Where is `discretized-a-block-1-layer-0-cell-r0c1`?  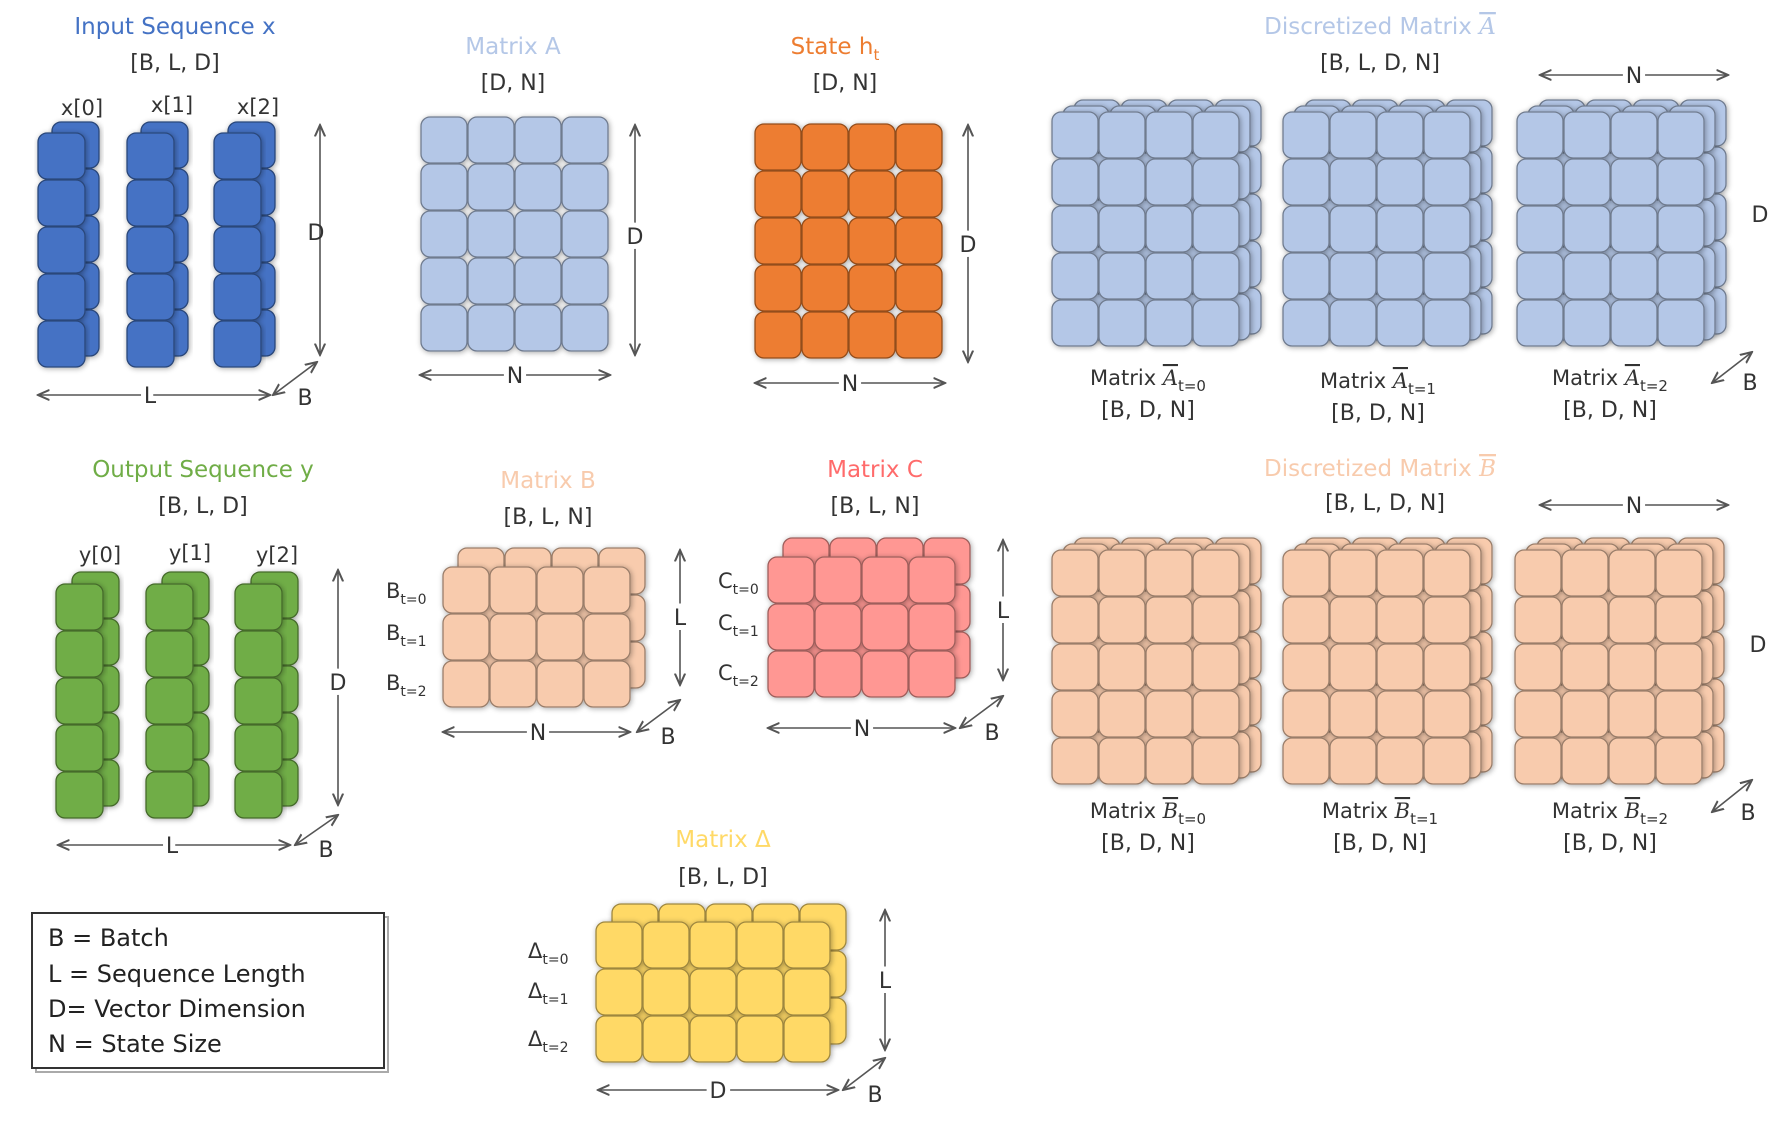 discretized-a-block-1-layer-0-cell-r0c1 is located at coordinates (1353, 135).